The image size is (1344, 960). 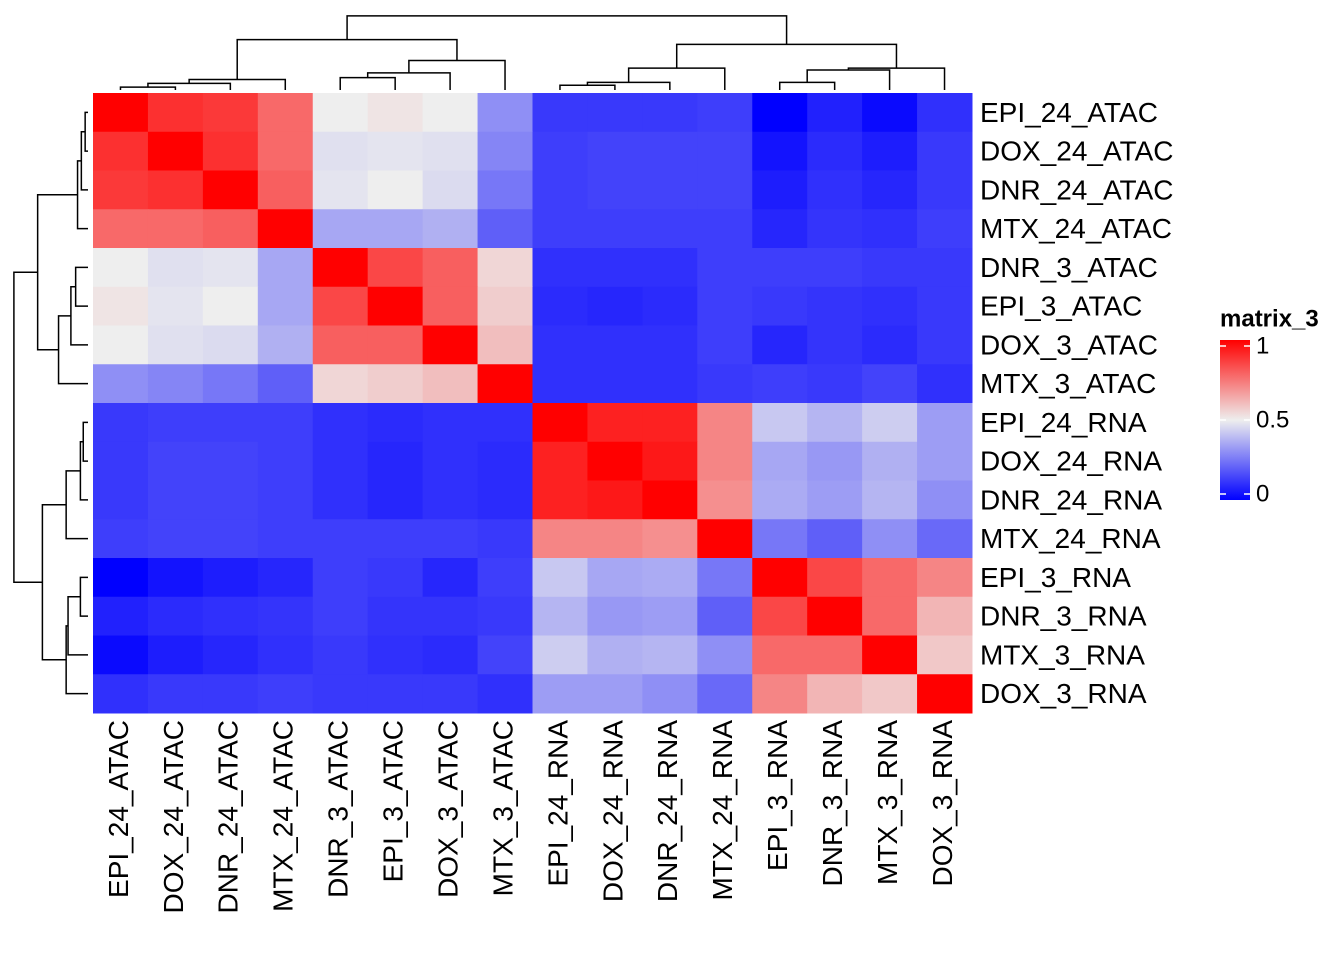 What do you see at coordinates (1069, 344) in the screenshot?
I see `row-label: DOX_3_ATAC` at bounding box center [1069, 344].